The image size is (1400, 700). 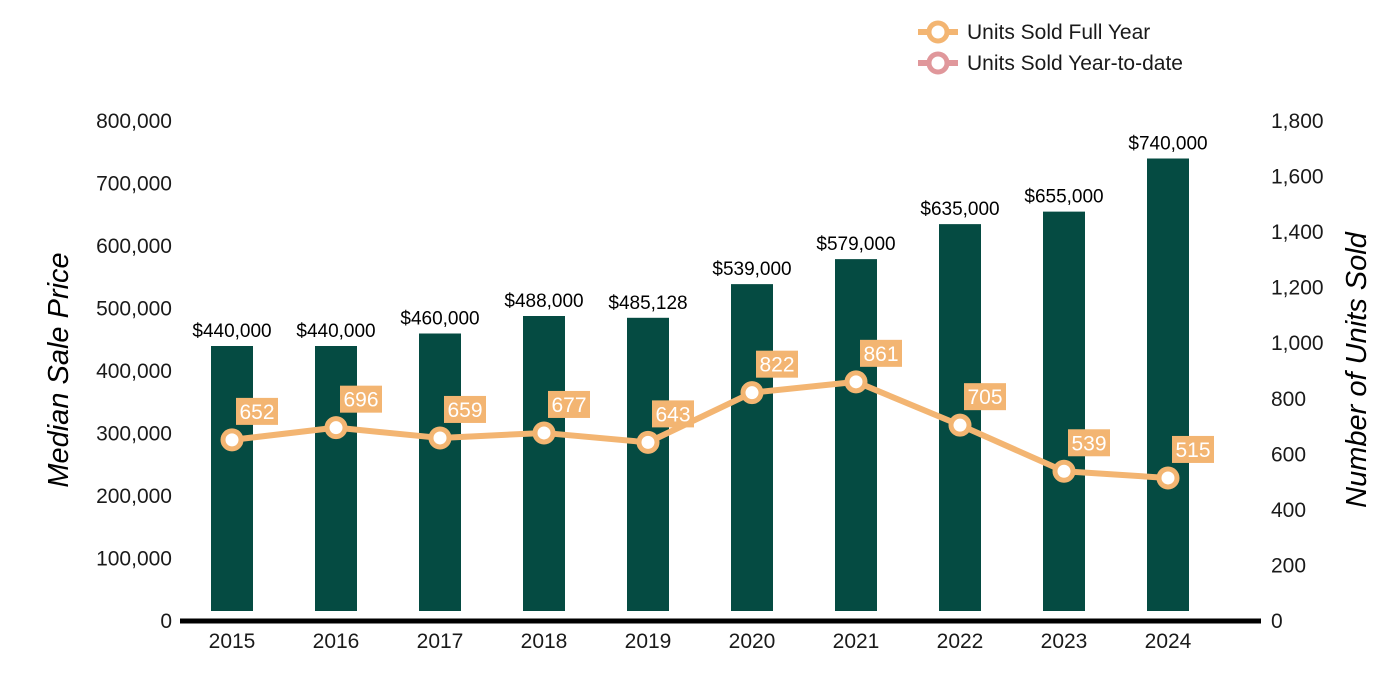 I want to click on y2-tick-label: 400, so click(x=1288, y=510).